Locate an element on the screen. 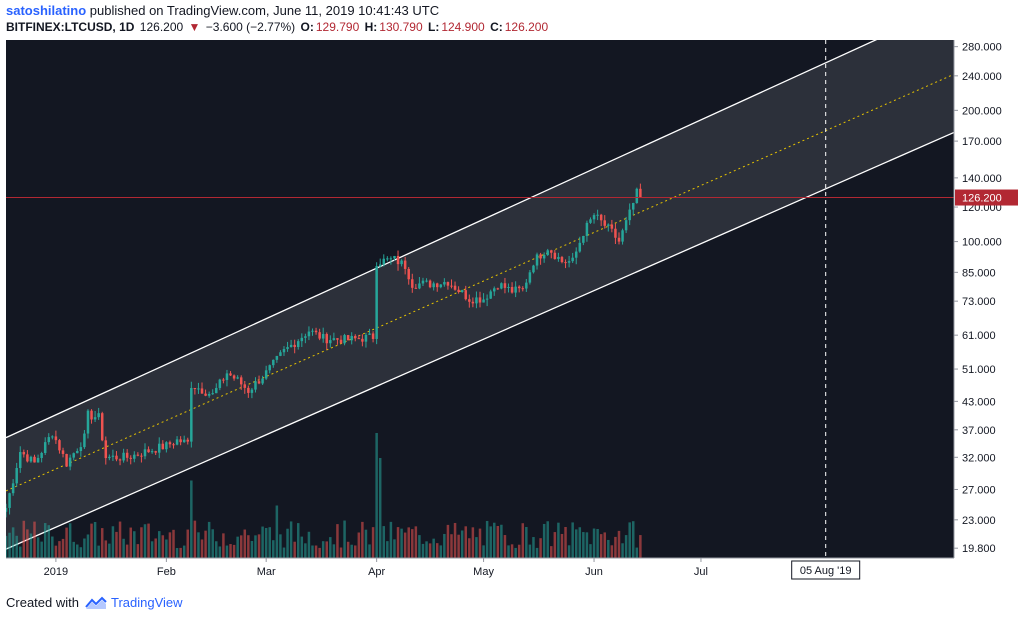 The height and width of the screenshot is (619, 1024). down-arrow-icon: ▼ is located at coordinates (194, 27).